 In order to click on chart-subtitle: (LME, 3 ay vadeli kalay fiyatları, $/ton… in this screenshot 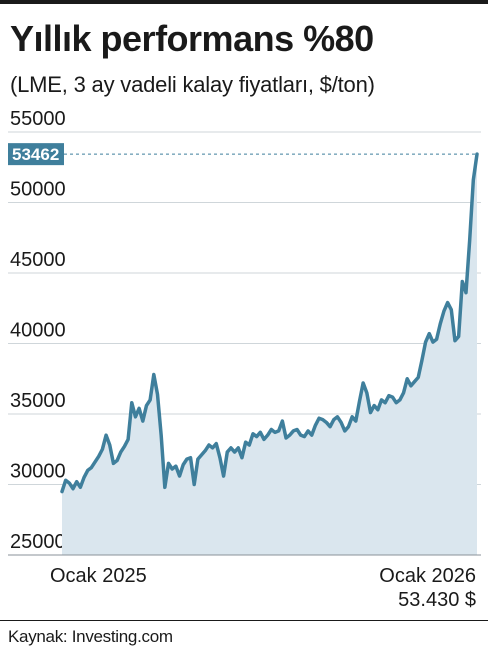, I will do `click(192, 84)`.